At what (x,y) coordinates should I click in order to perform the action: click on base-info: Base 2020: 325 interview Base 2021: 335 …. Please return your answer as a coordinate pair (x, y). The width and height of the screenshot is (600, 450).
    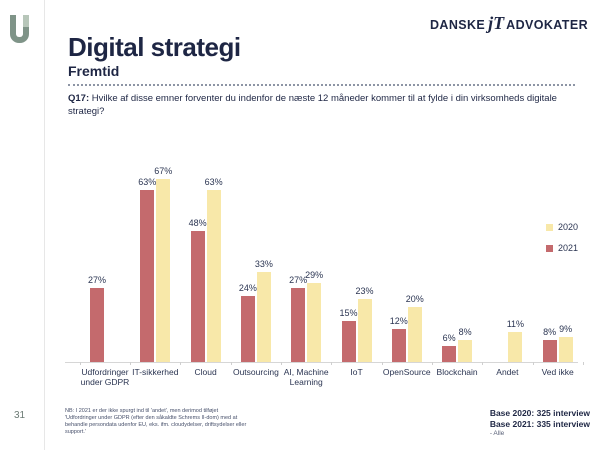
    Looking at the image, I should click on (540, 422).